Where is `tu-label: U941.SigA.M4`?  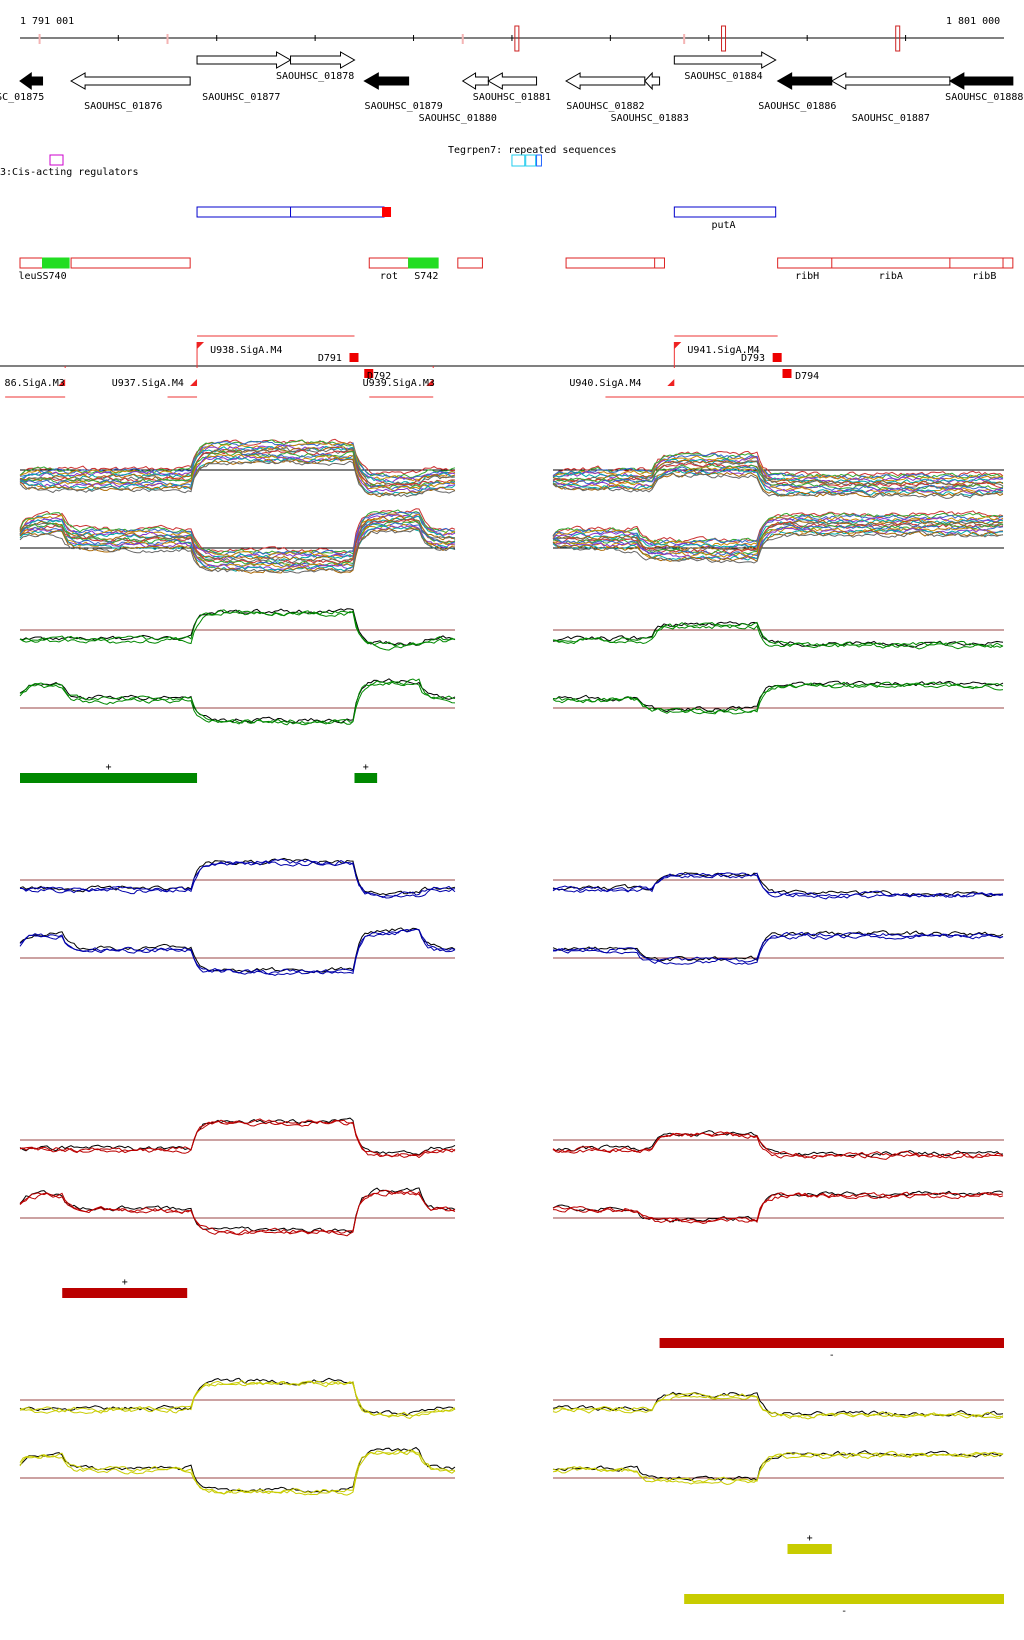
tu-label: U941.SigA.M4 is located at coordinates (723, 350).